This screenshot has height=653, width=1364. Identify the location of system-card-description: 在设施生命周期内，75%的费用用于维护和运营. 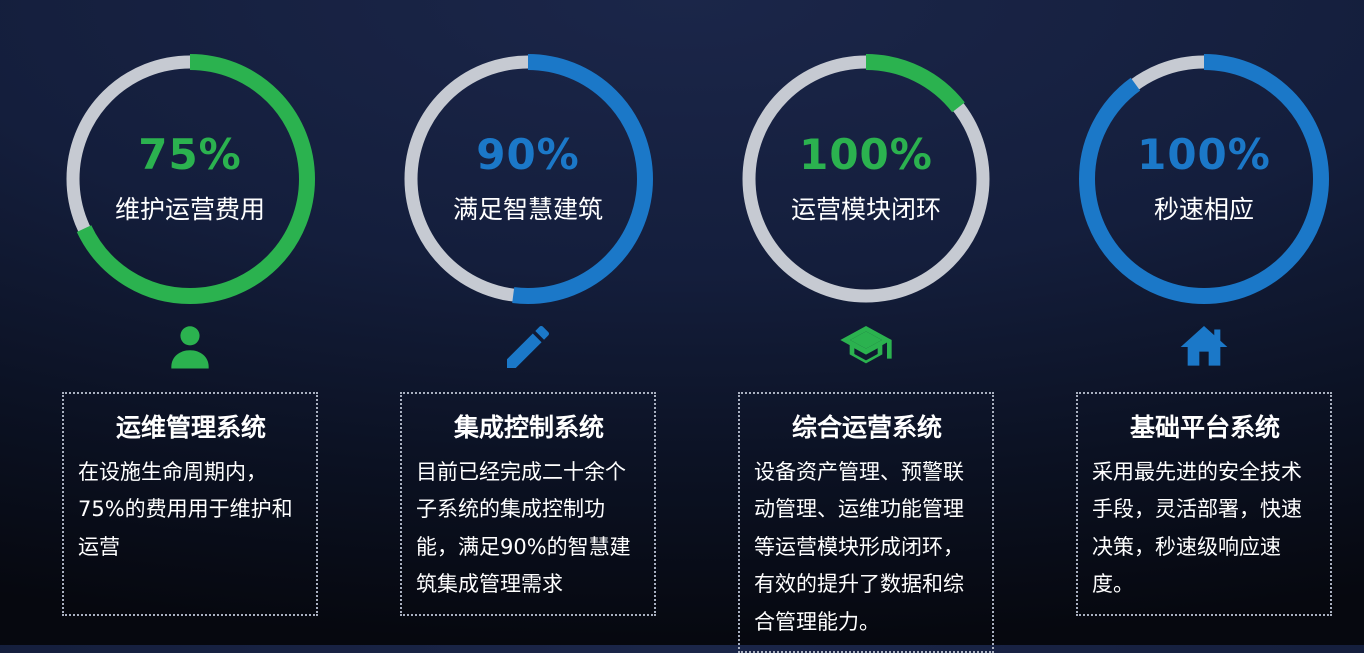
(185, 509).